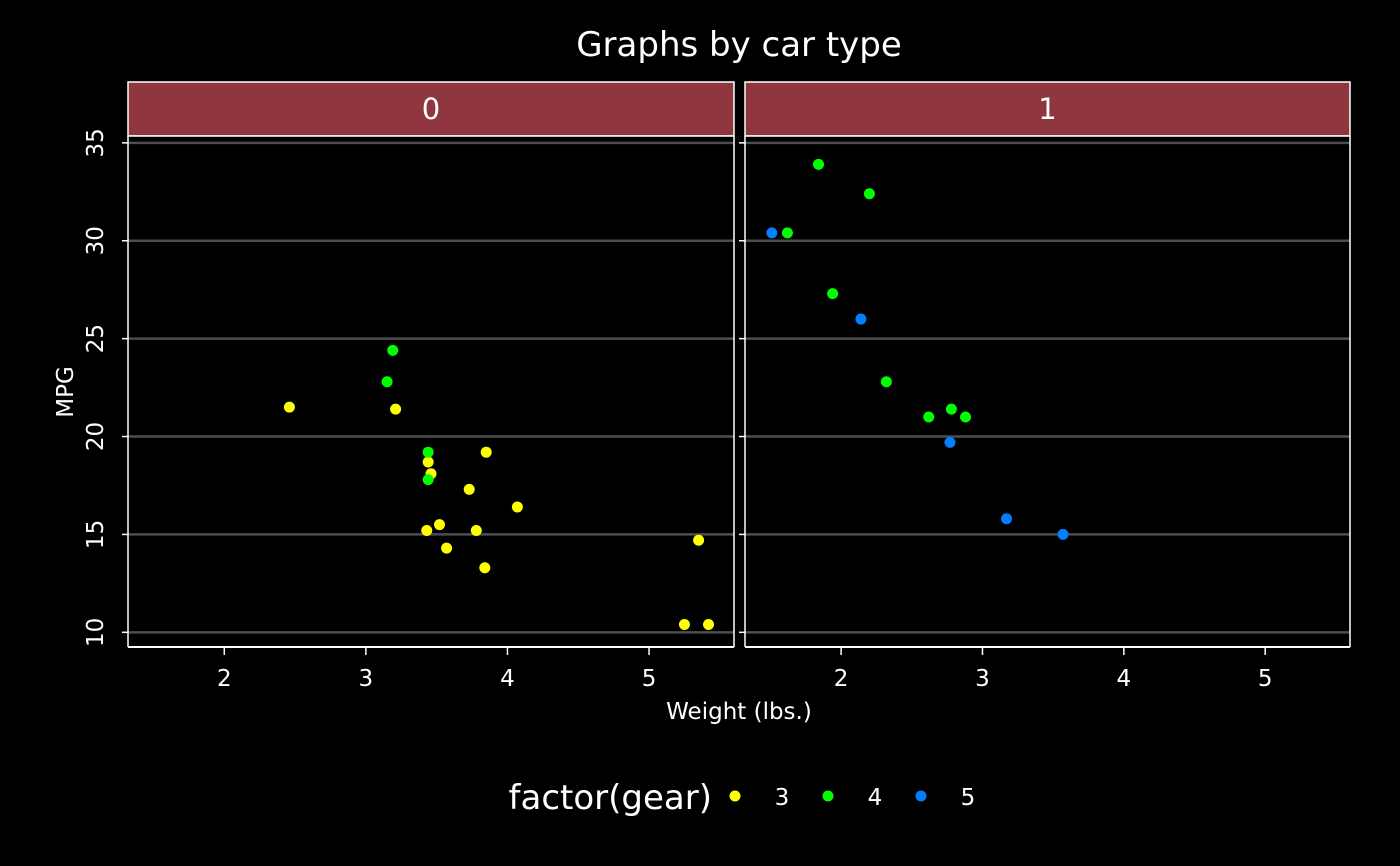 This screenshot has height=866, width=1400. I want to click on legend-label-5: 5, so click(968, 798).